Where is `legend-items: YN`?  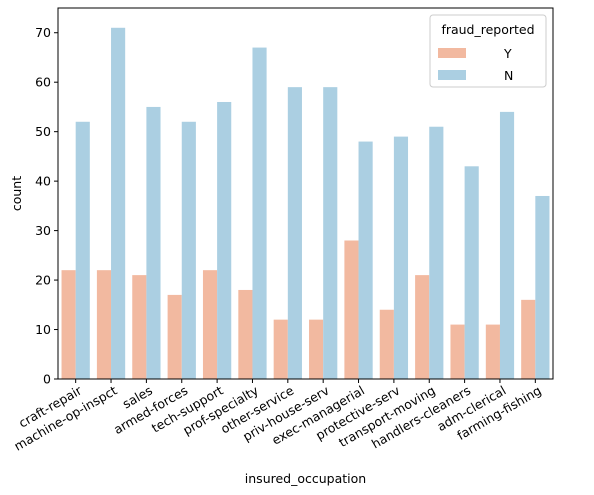 legend-items: YN is located at coordinates (475, 64).